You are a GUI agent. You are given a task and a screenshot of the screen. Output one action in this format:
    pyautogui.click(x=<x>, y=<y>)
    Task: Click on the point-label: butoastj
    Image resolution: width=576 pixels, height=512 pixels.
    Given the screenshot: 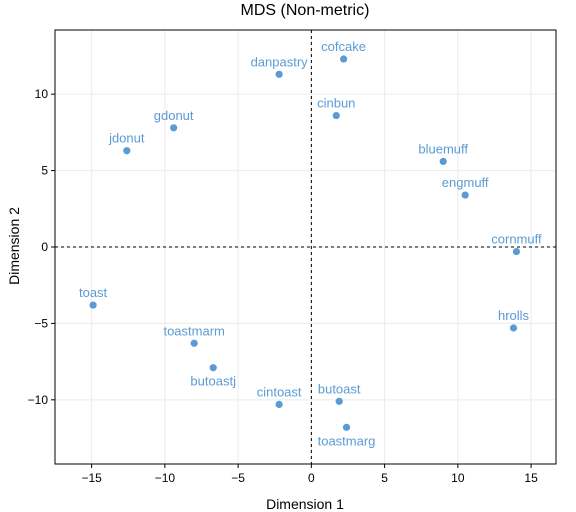 What is the action you would take?
    pyautogui.click(x=213, y=381)
    